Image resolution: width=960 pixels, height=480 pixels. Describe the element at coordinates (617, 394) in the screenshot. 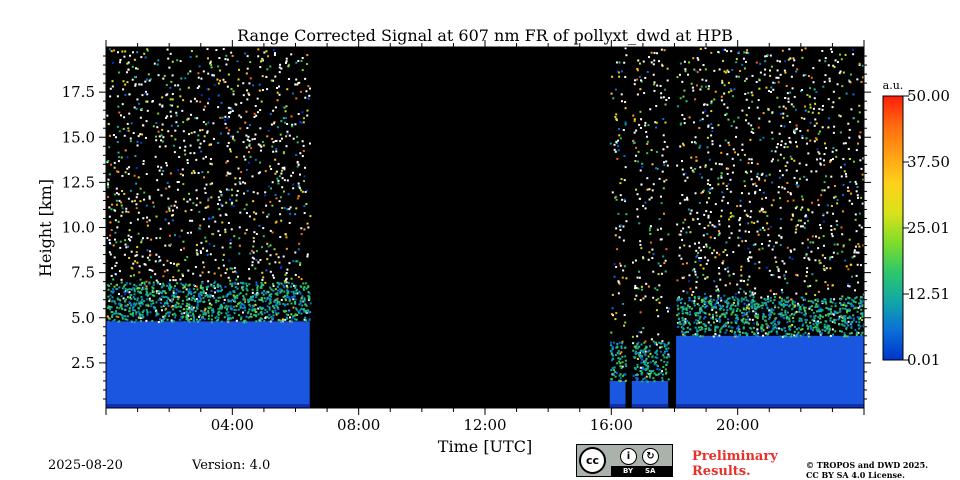

I see `boundary-layer-region` at that location.